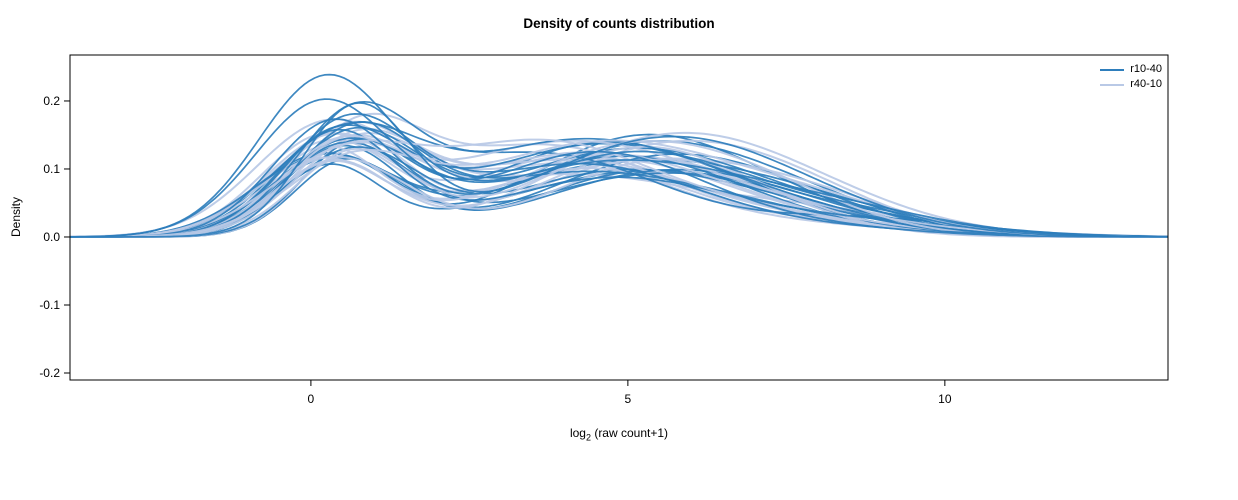 This screenshot has width=1238, height=500. Describe the element at coordinates (51, 100) in the screenshot. I see `y-tick-label: 0.2` at that location.